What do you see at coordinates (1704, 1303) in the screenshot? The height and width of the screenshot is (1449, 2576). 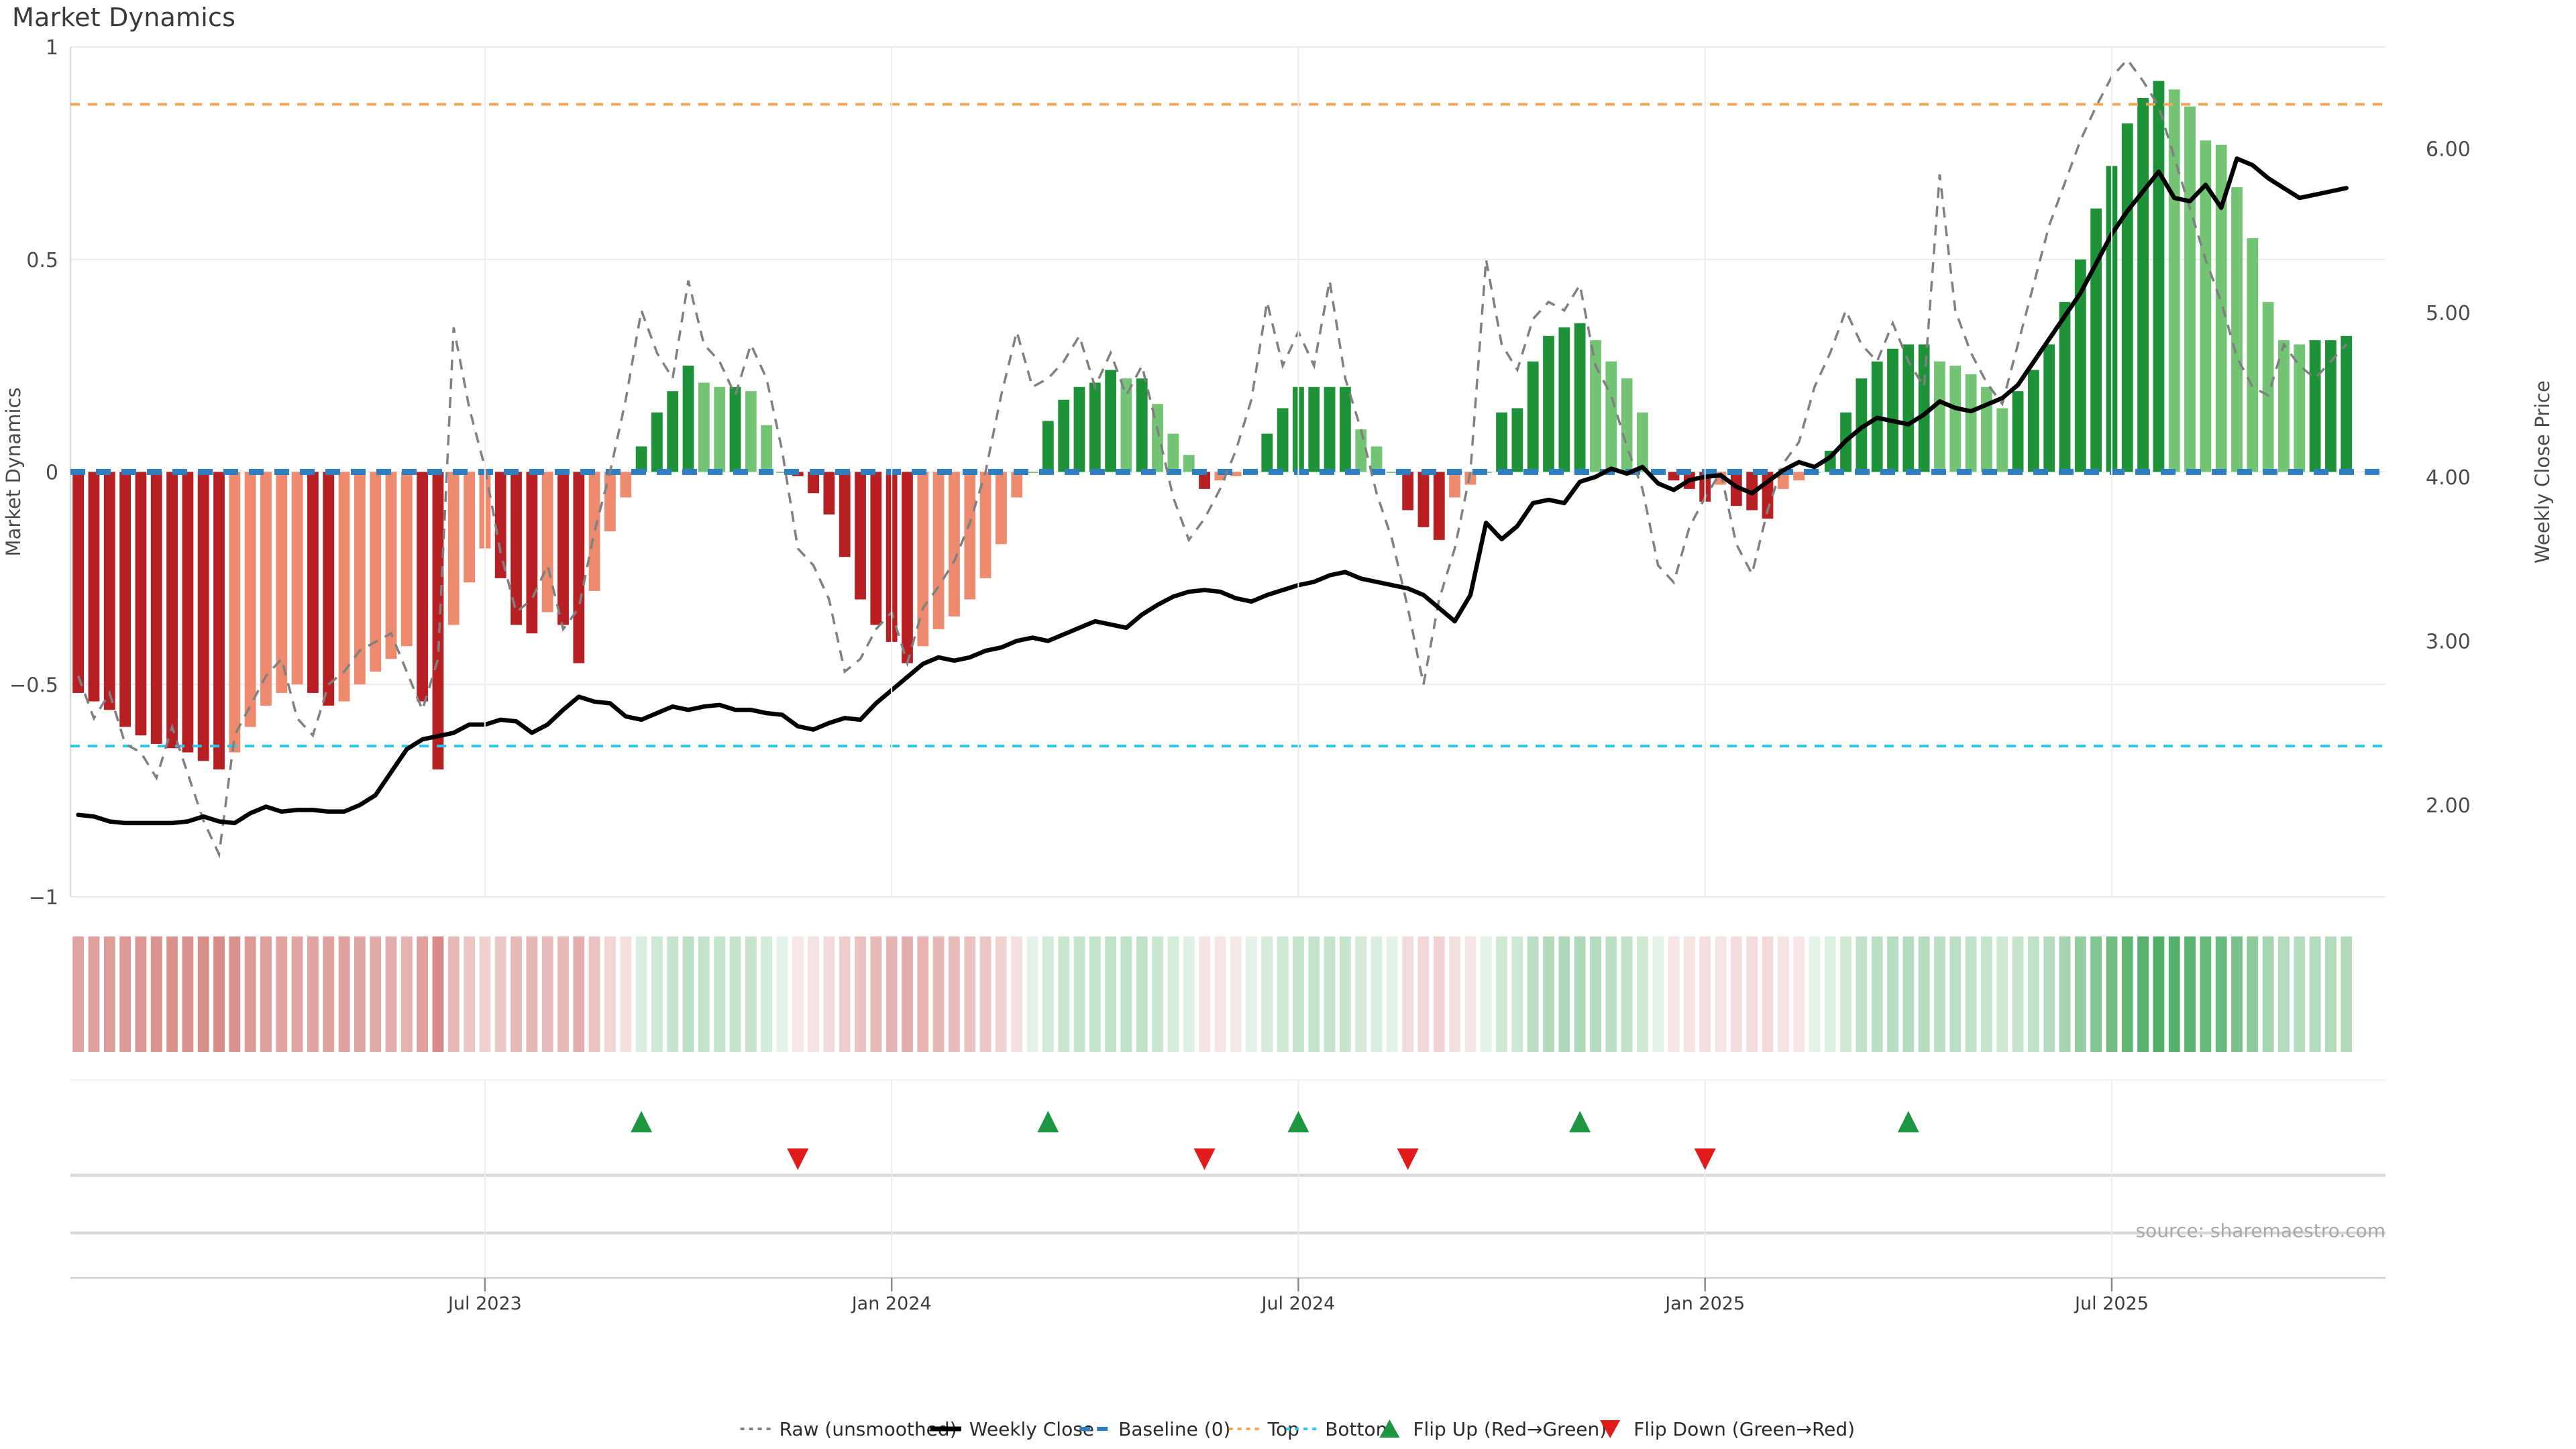 I see `x-tick-label: Jan 2025` at bounding box center [1704, 1303].